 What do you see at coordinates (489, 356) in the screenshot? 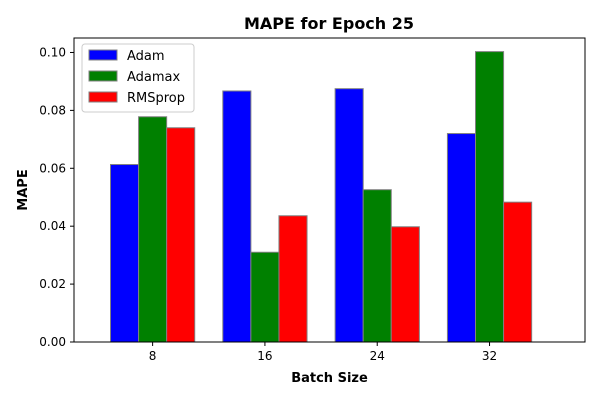
I see `x-tick-label: 32` at bounding box center [489, 356].